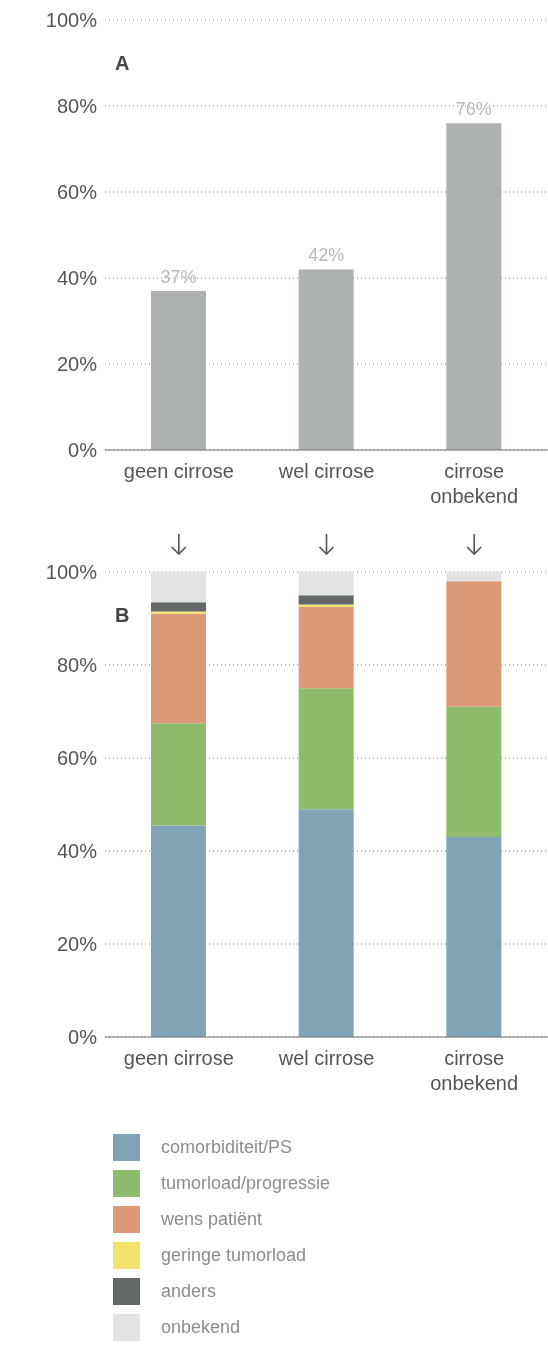  What do you see at coordinates (122, 63) in the screenshot?
I see `text: A` at bounding box center [122, 63].